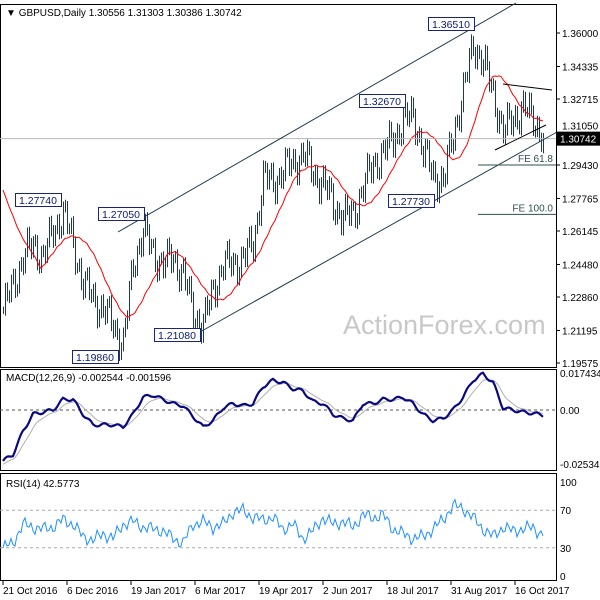 The image size is (600, 600). I want to click on triangle-lower-line, so click(520, 137).